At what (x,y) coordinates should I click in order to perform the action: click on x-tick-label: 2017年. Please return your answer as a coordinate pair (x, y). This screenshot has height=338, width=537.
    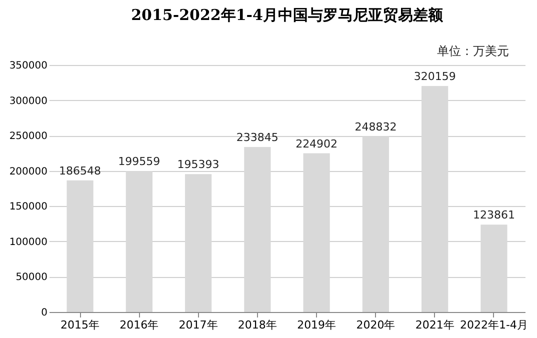
    Looking at the image, I should click on (198, 325).